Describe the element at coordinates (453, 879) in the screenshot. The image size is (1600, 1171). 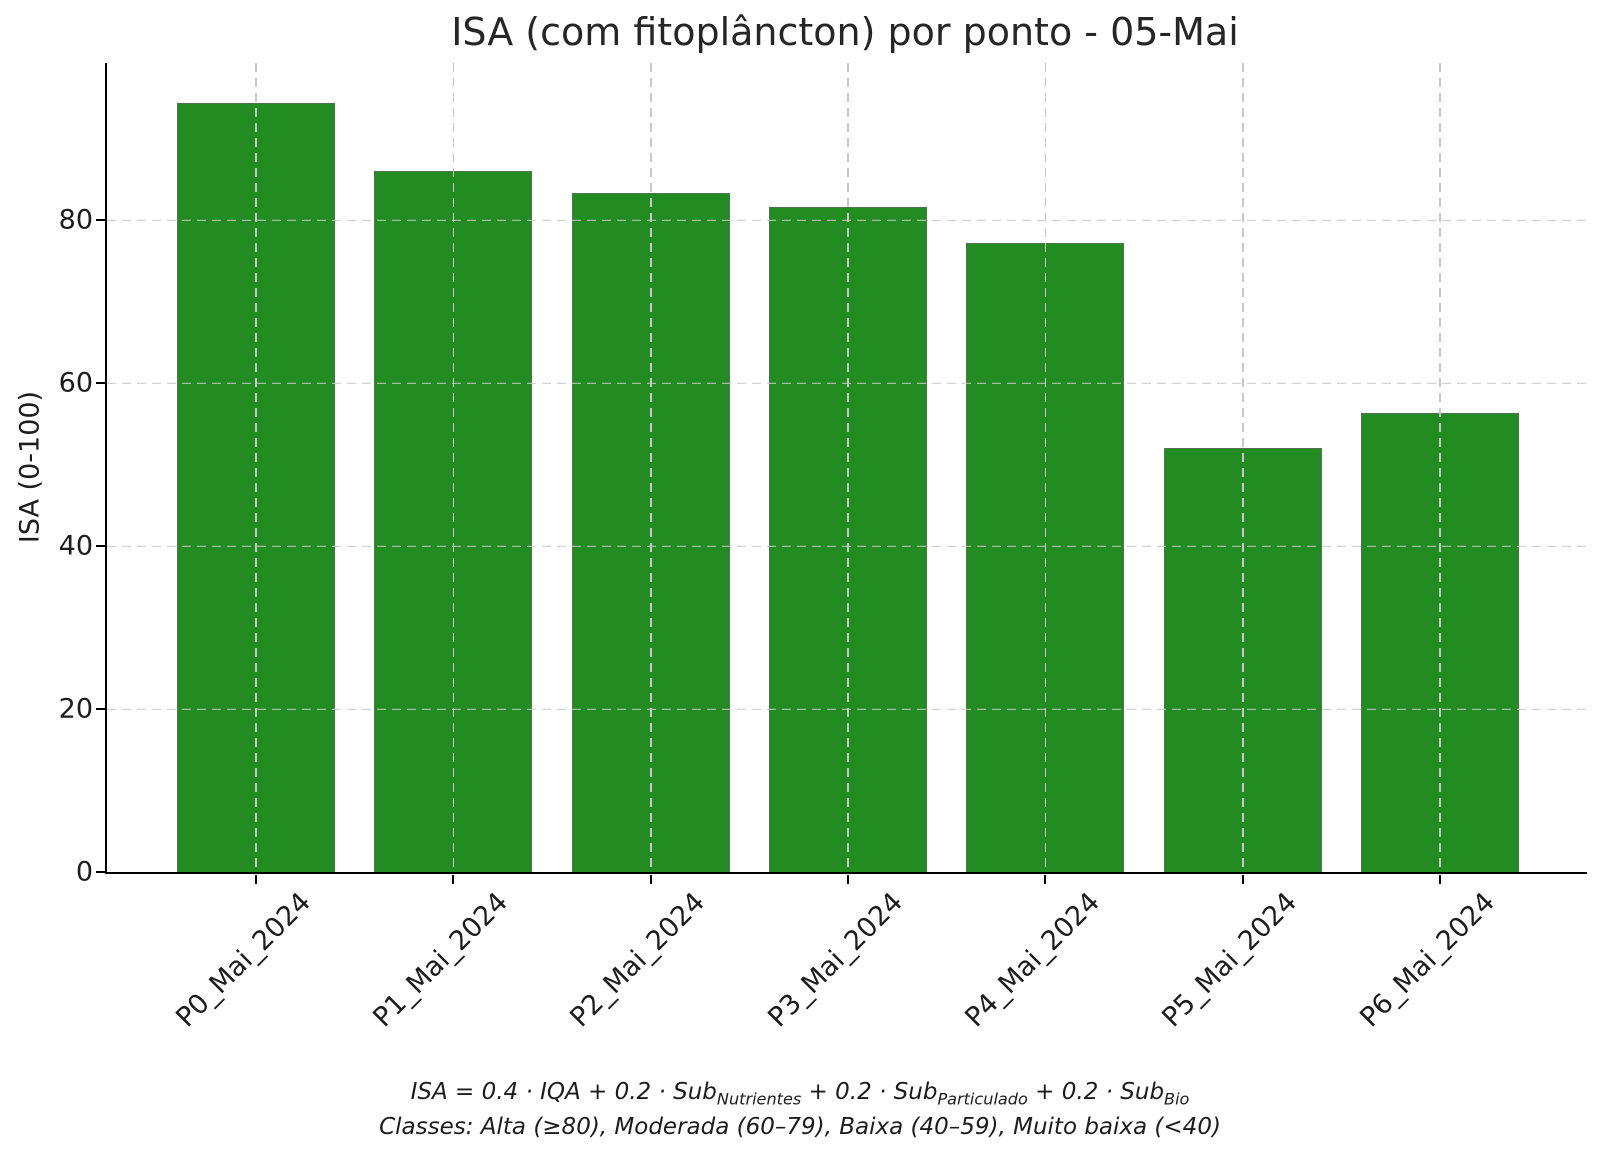
I see `x-tick-p1` at that location.